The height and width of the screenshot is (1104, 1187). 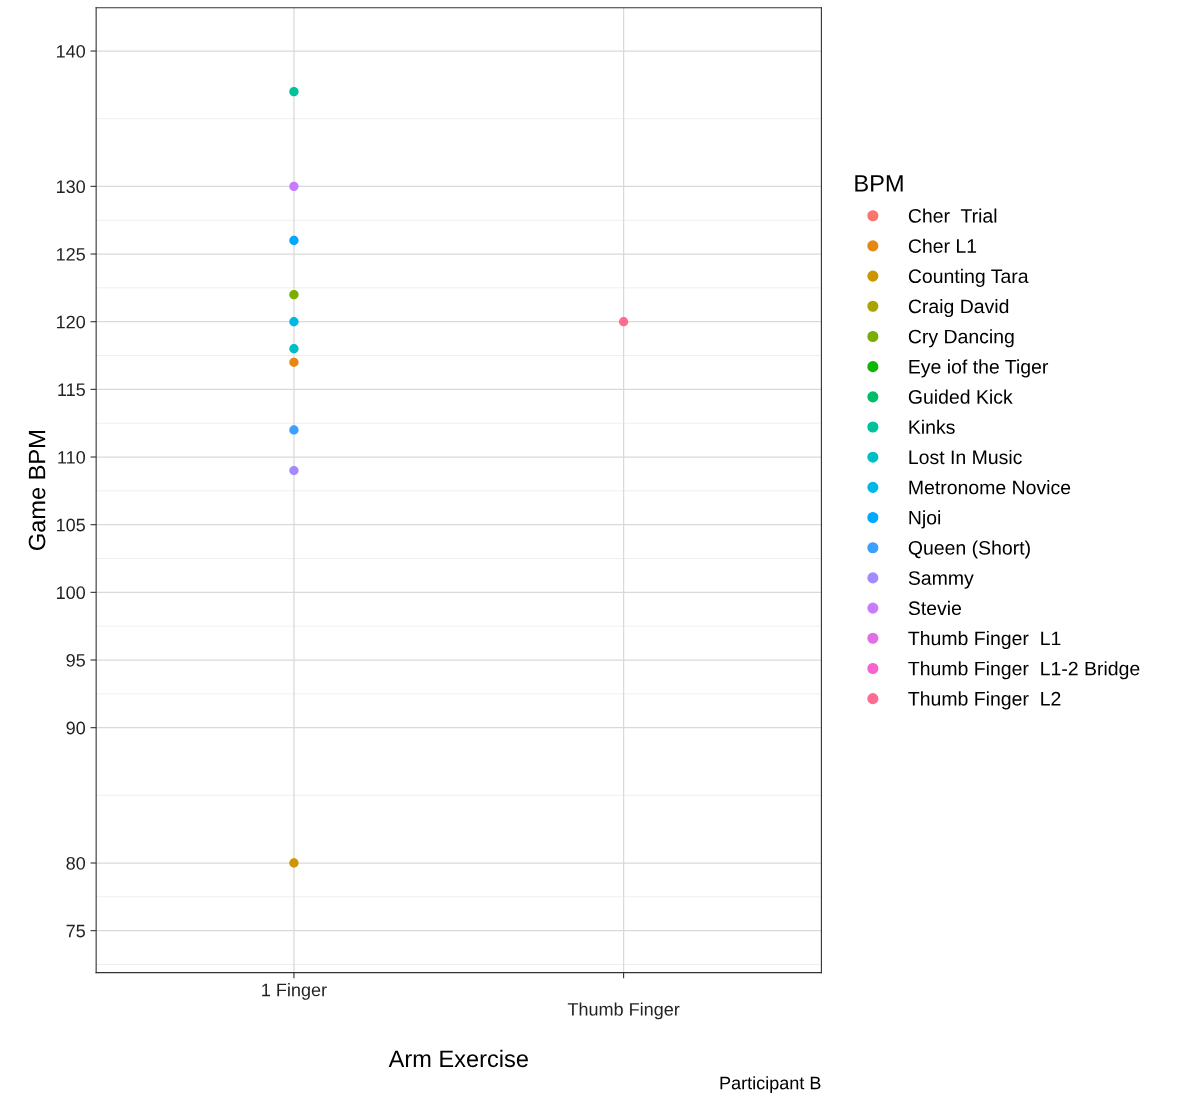 What do you see at coordinates (70, 254) in the screenshot?
I see `y-tick-label: 125` at bounding box center [70, 254].